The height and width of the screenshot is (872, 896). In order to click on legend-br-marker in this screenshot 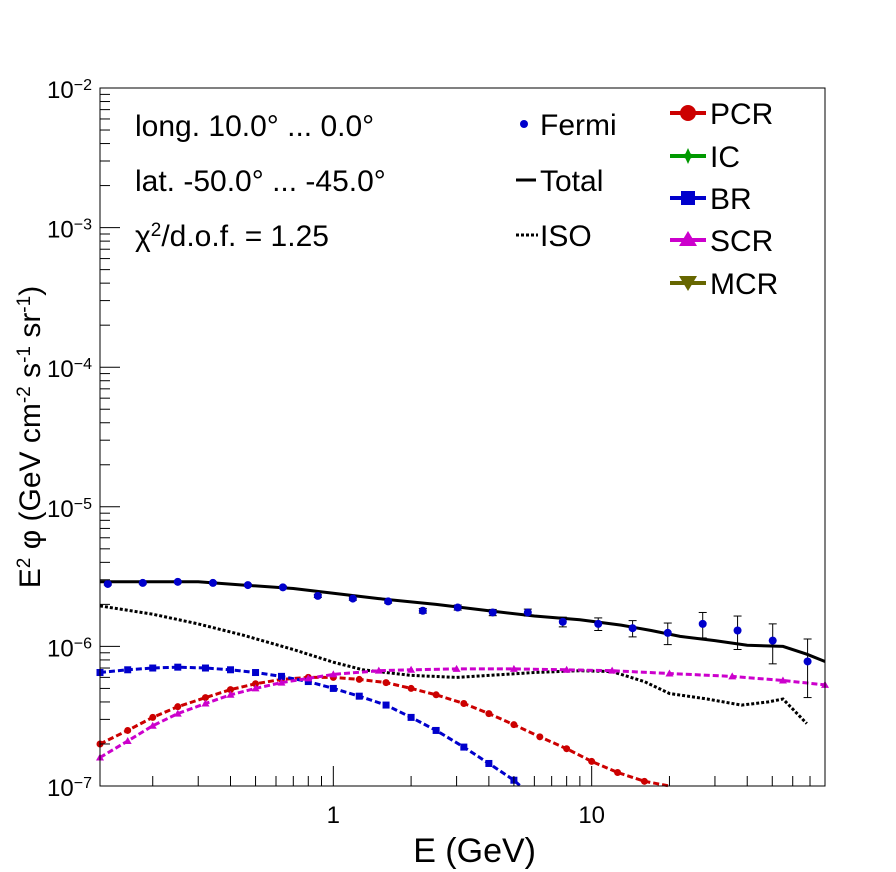, I will do `click(688, 198)`.